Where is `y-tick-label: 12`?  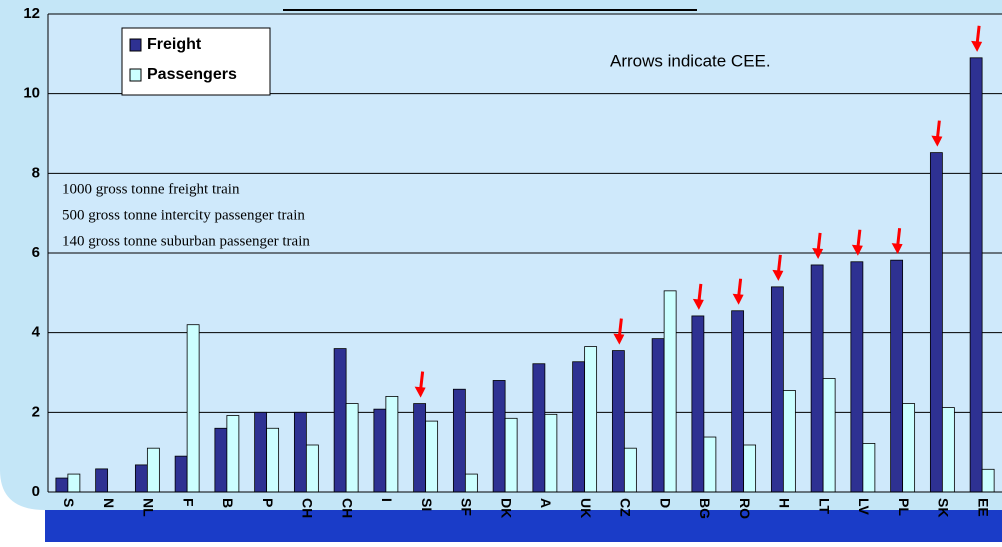
y-tick-label: 12 is located at coordinates (31, 13).